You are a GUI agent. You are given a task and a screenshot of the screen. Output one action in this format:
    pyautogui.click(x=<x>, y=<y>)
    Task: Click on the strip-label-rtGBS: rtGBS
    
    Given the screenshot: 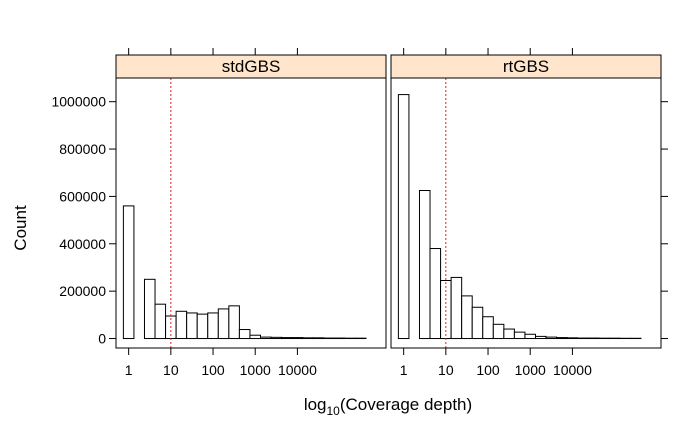 What is the action you would take?
    pyautogui.click(x=526, y=66)
    